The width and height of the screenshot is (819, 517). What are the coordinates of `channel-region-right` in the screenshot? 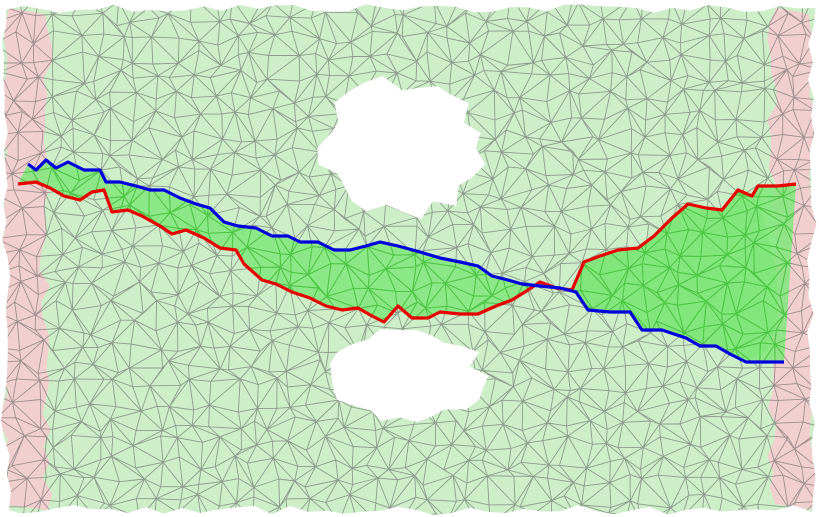 It's located at (677, 274).